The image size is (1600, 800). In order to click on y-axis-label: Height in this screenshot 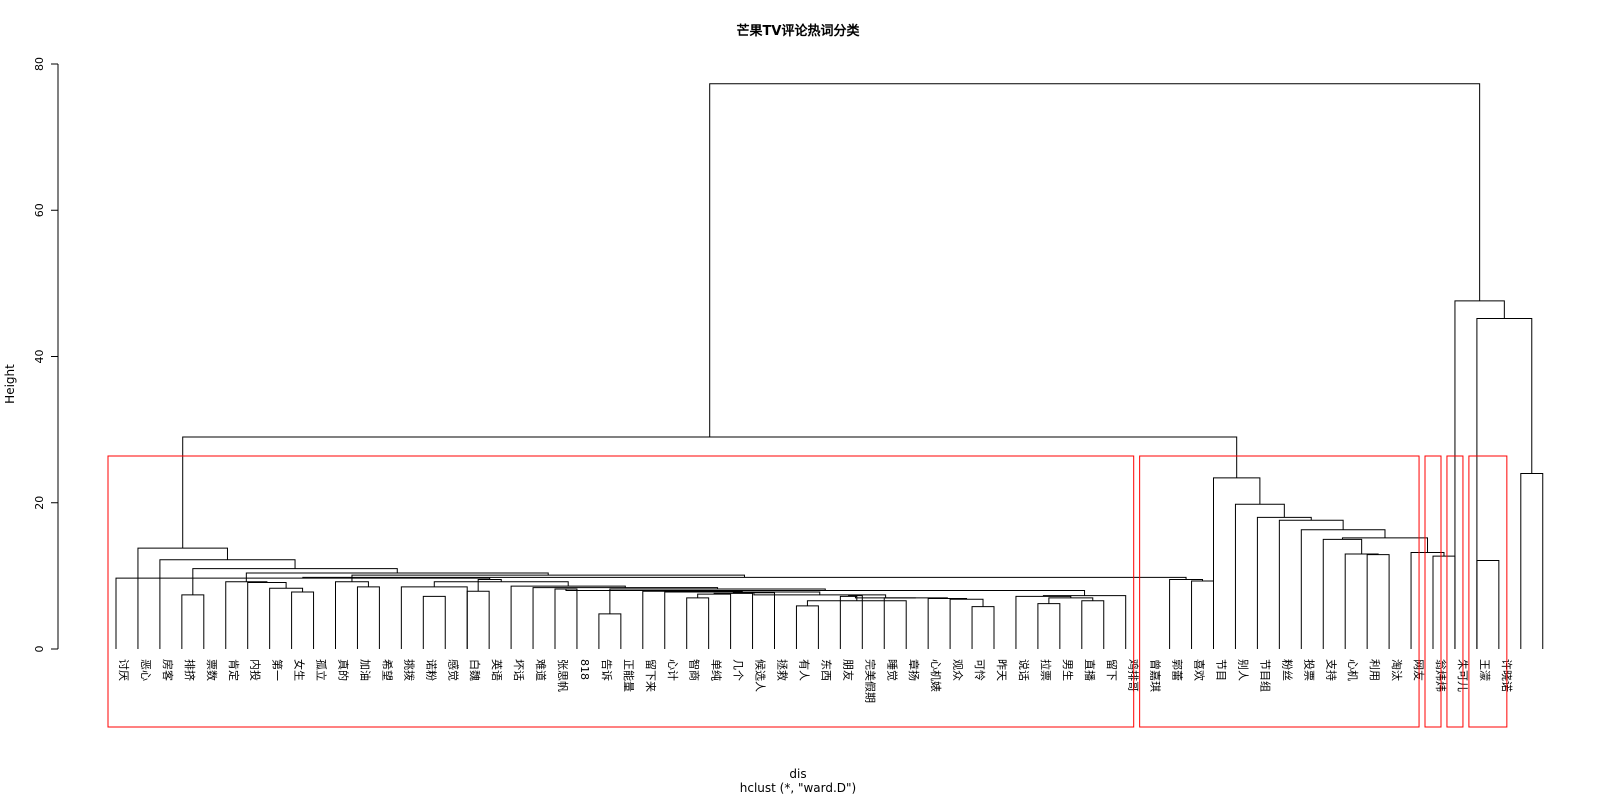, I will do `click(10, 384)`.